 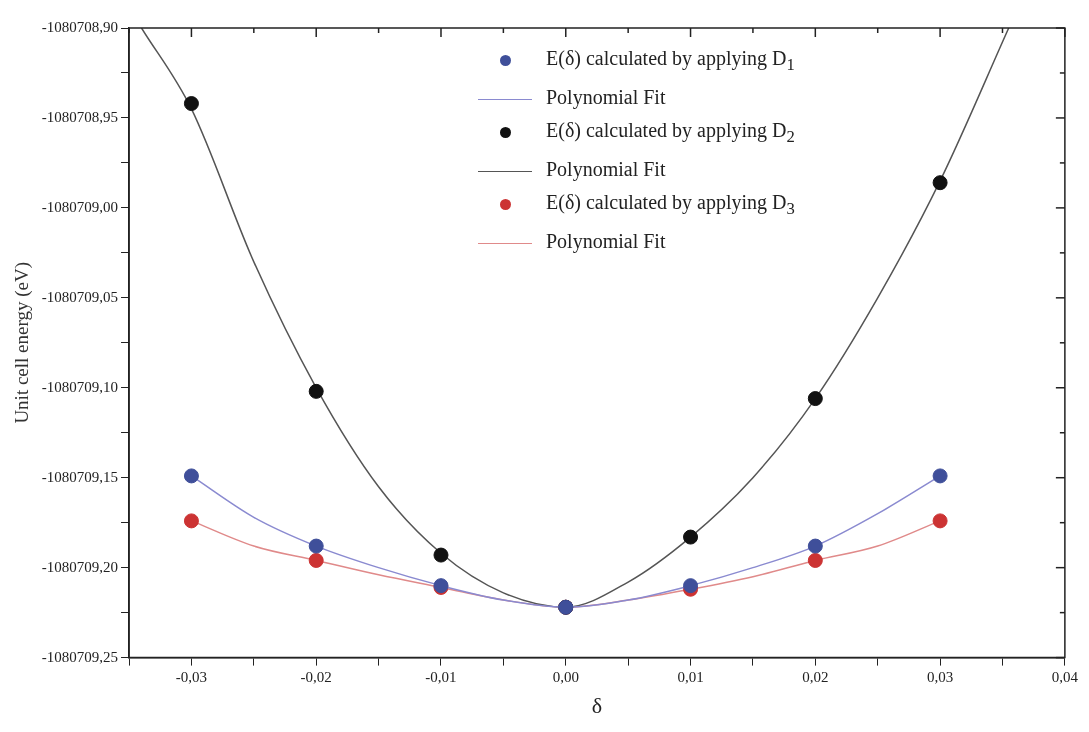 I want to click on y-tick-label: -1080709,10, so click(x=80, y=386).